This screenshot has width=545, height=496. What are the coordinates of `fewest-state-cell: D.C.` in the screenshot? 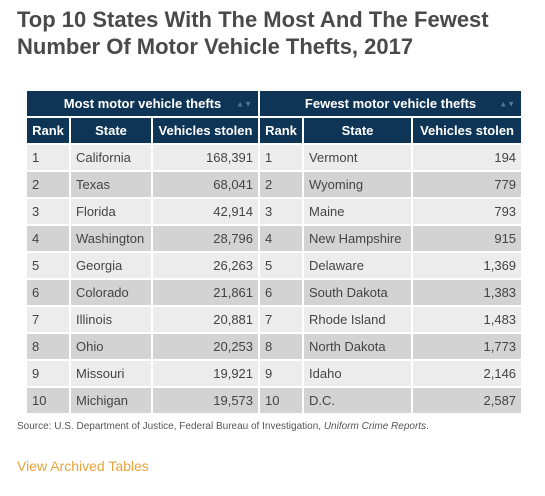 It's located at (358, 401).